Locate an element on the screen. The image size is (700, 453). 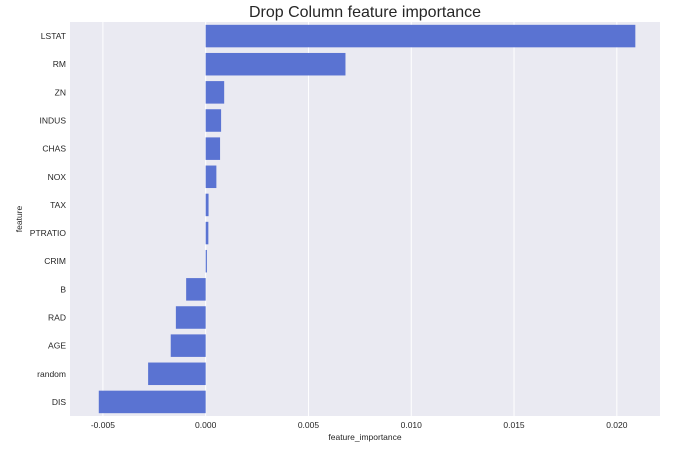
bar-crim is located at coordinates (206, 261).